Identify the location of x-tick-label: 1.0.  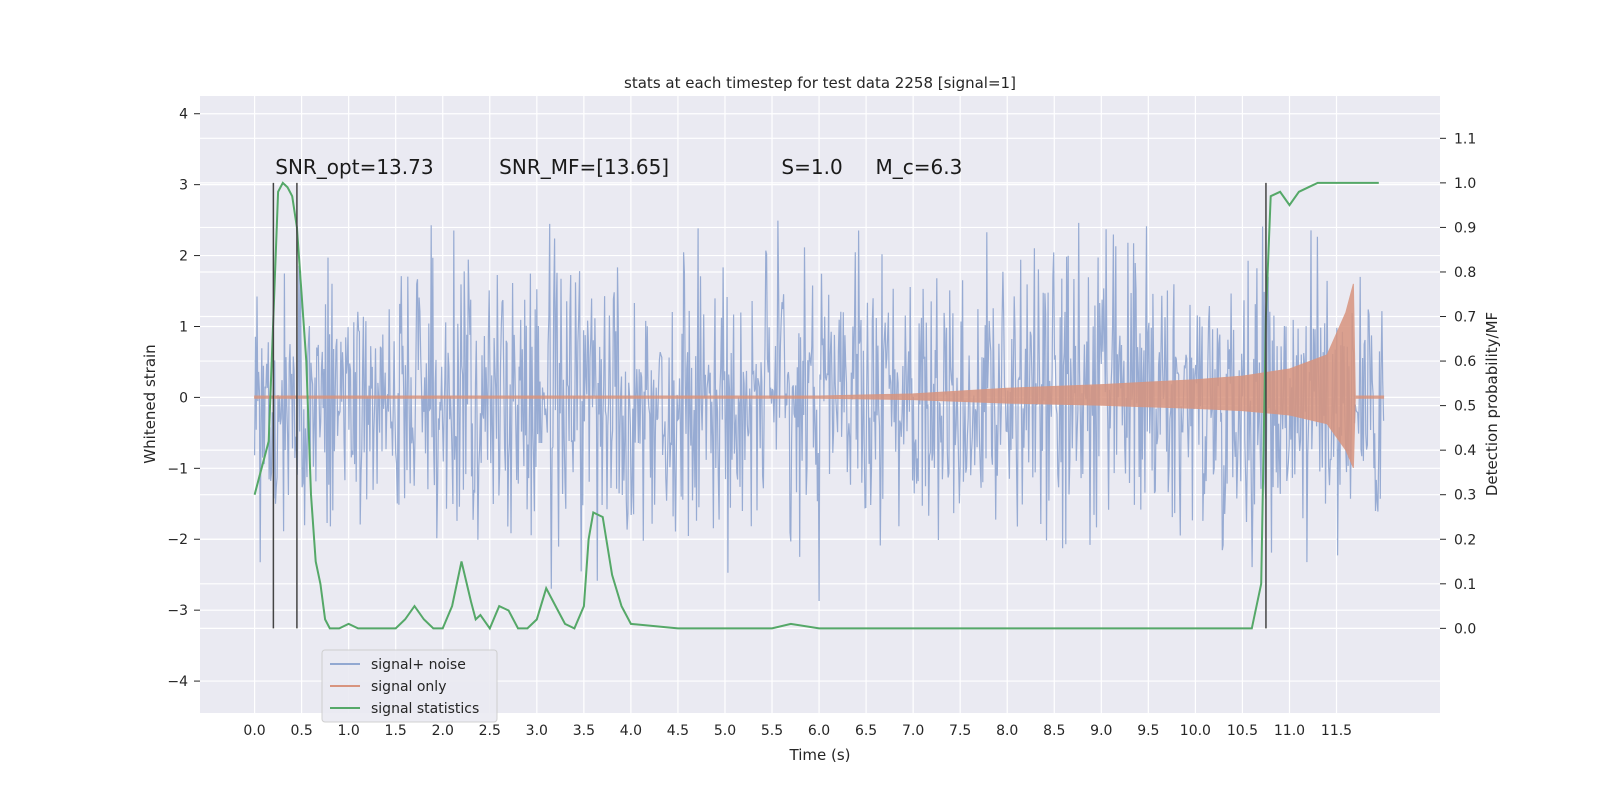
(349, 731).